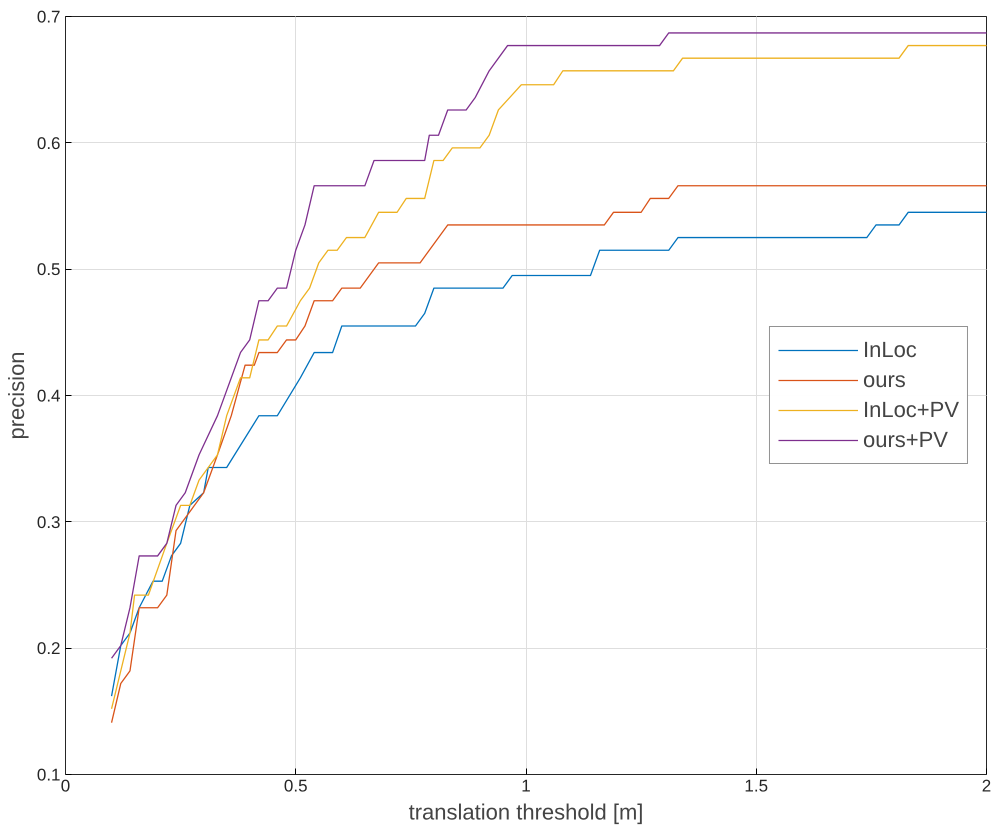 The image size is (996, 834). What do you see at coordinates (48, 648) in the screenshot?
I see `y-tick-label: 0.2` at bounding box center [48, 648].